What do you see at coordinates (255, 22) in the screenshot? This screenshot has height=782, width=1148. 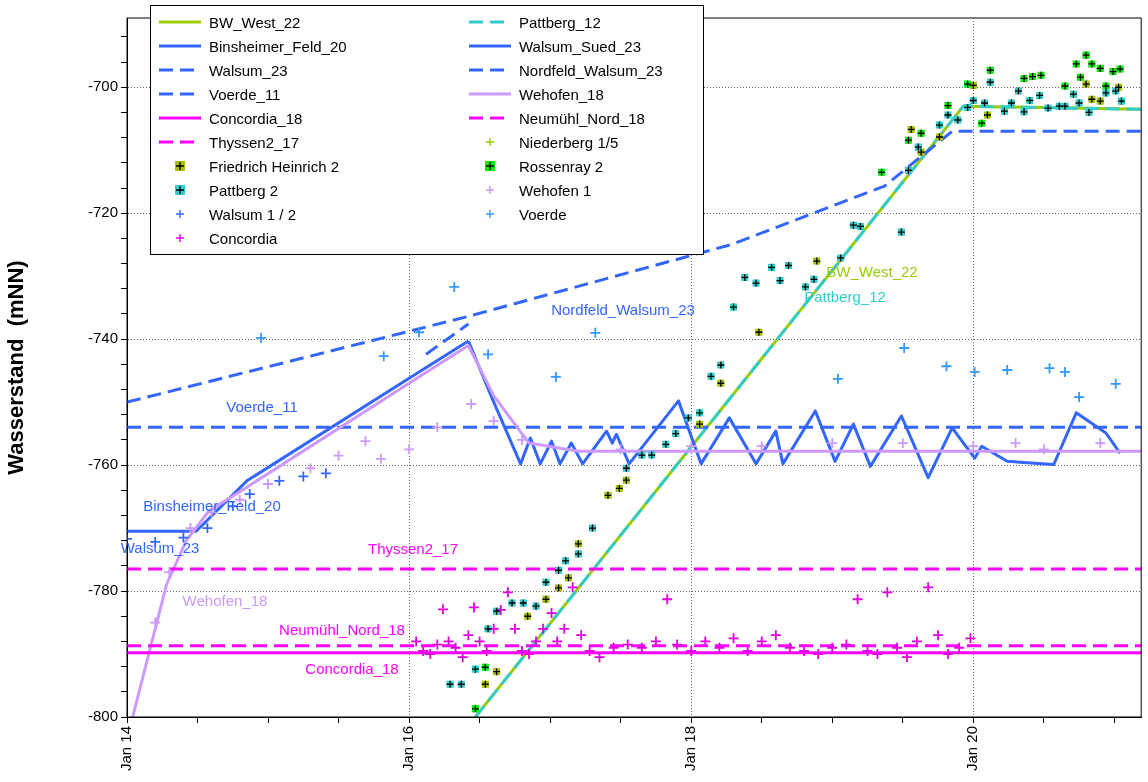 I see `legend-label: BW_West_22` at bounding box center [255, 22].